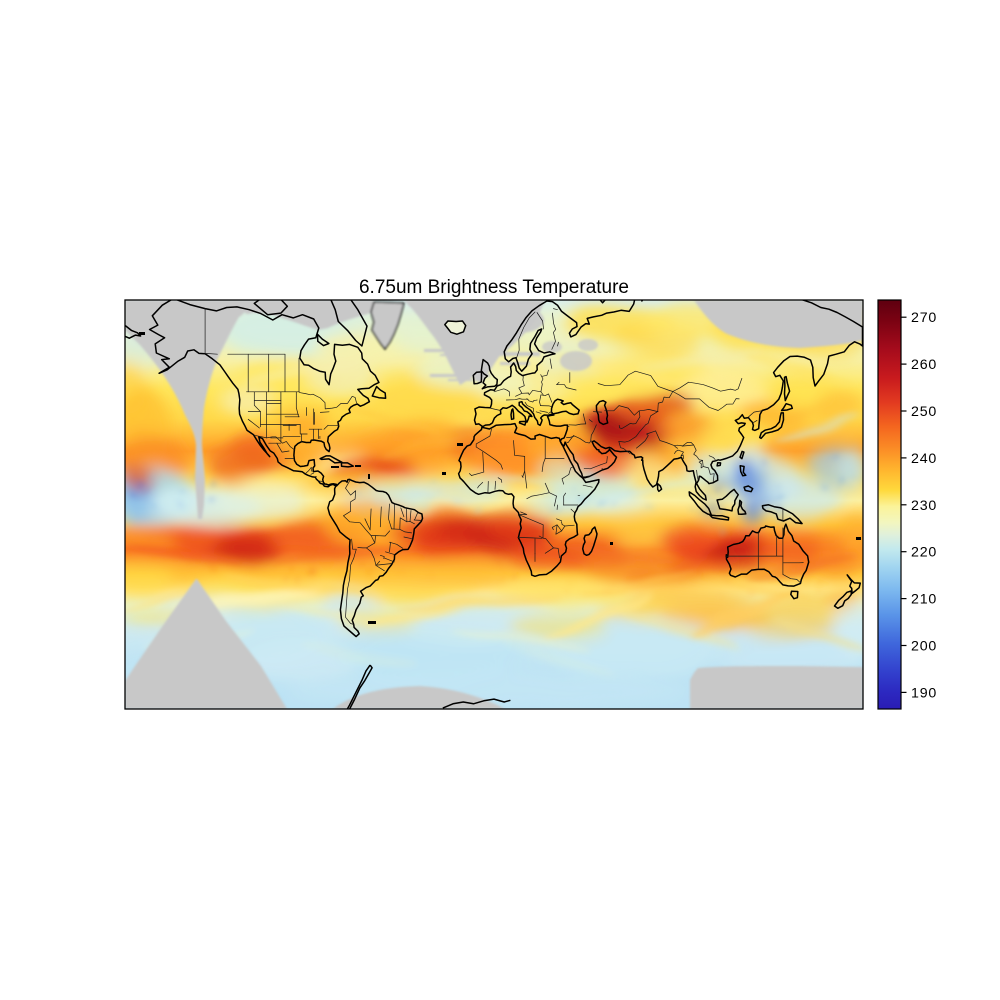 Image resolution: width=1000 pixels, height=1000 pixels. Describe the element at coordinates (924, 553) in the screenshot. I see `svg-text: 220` at that location.